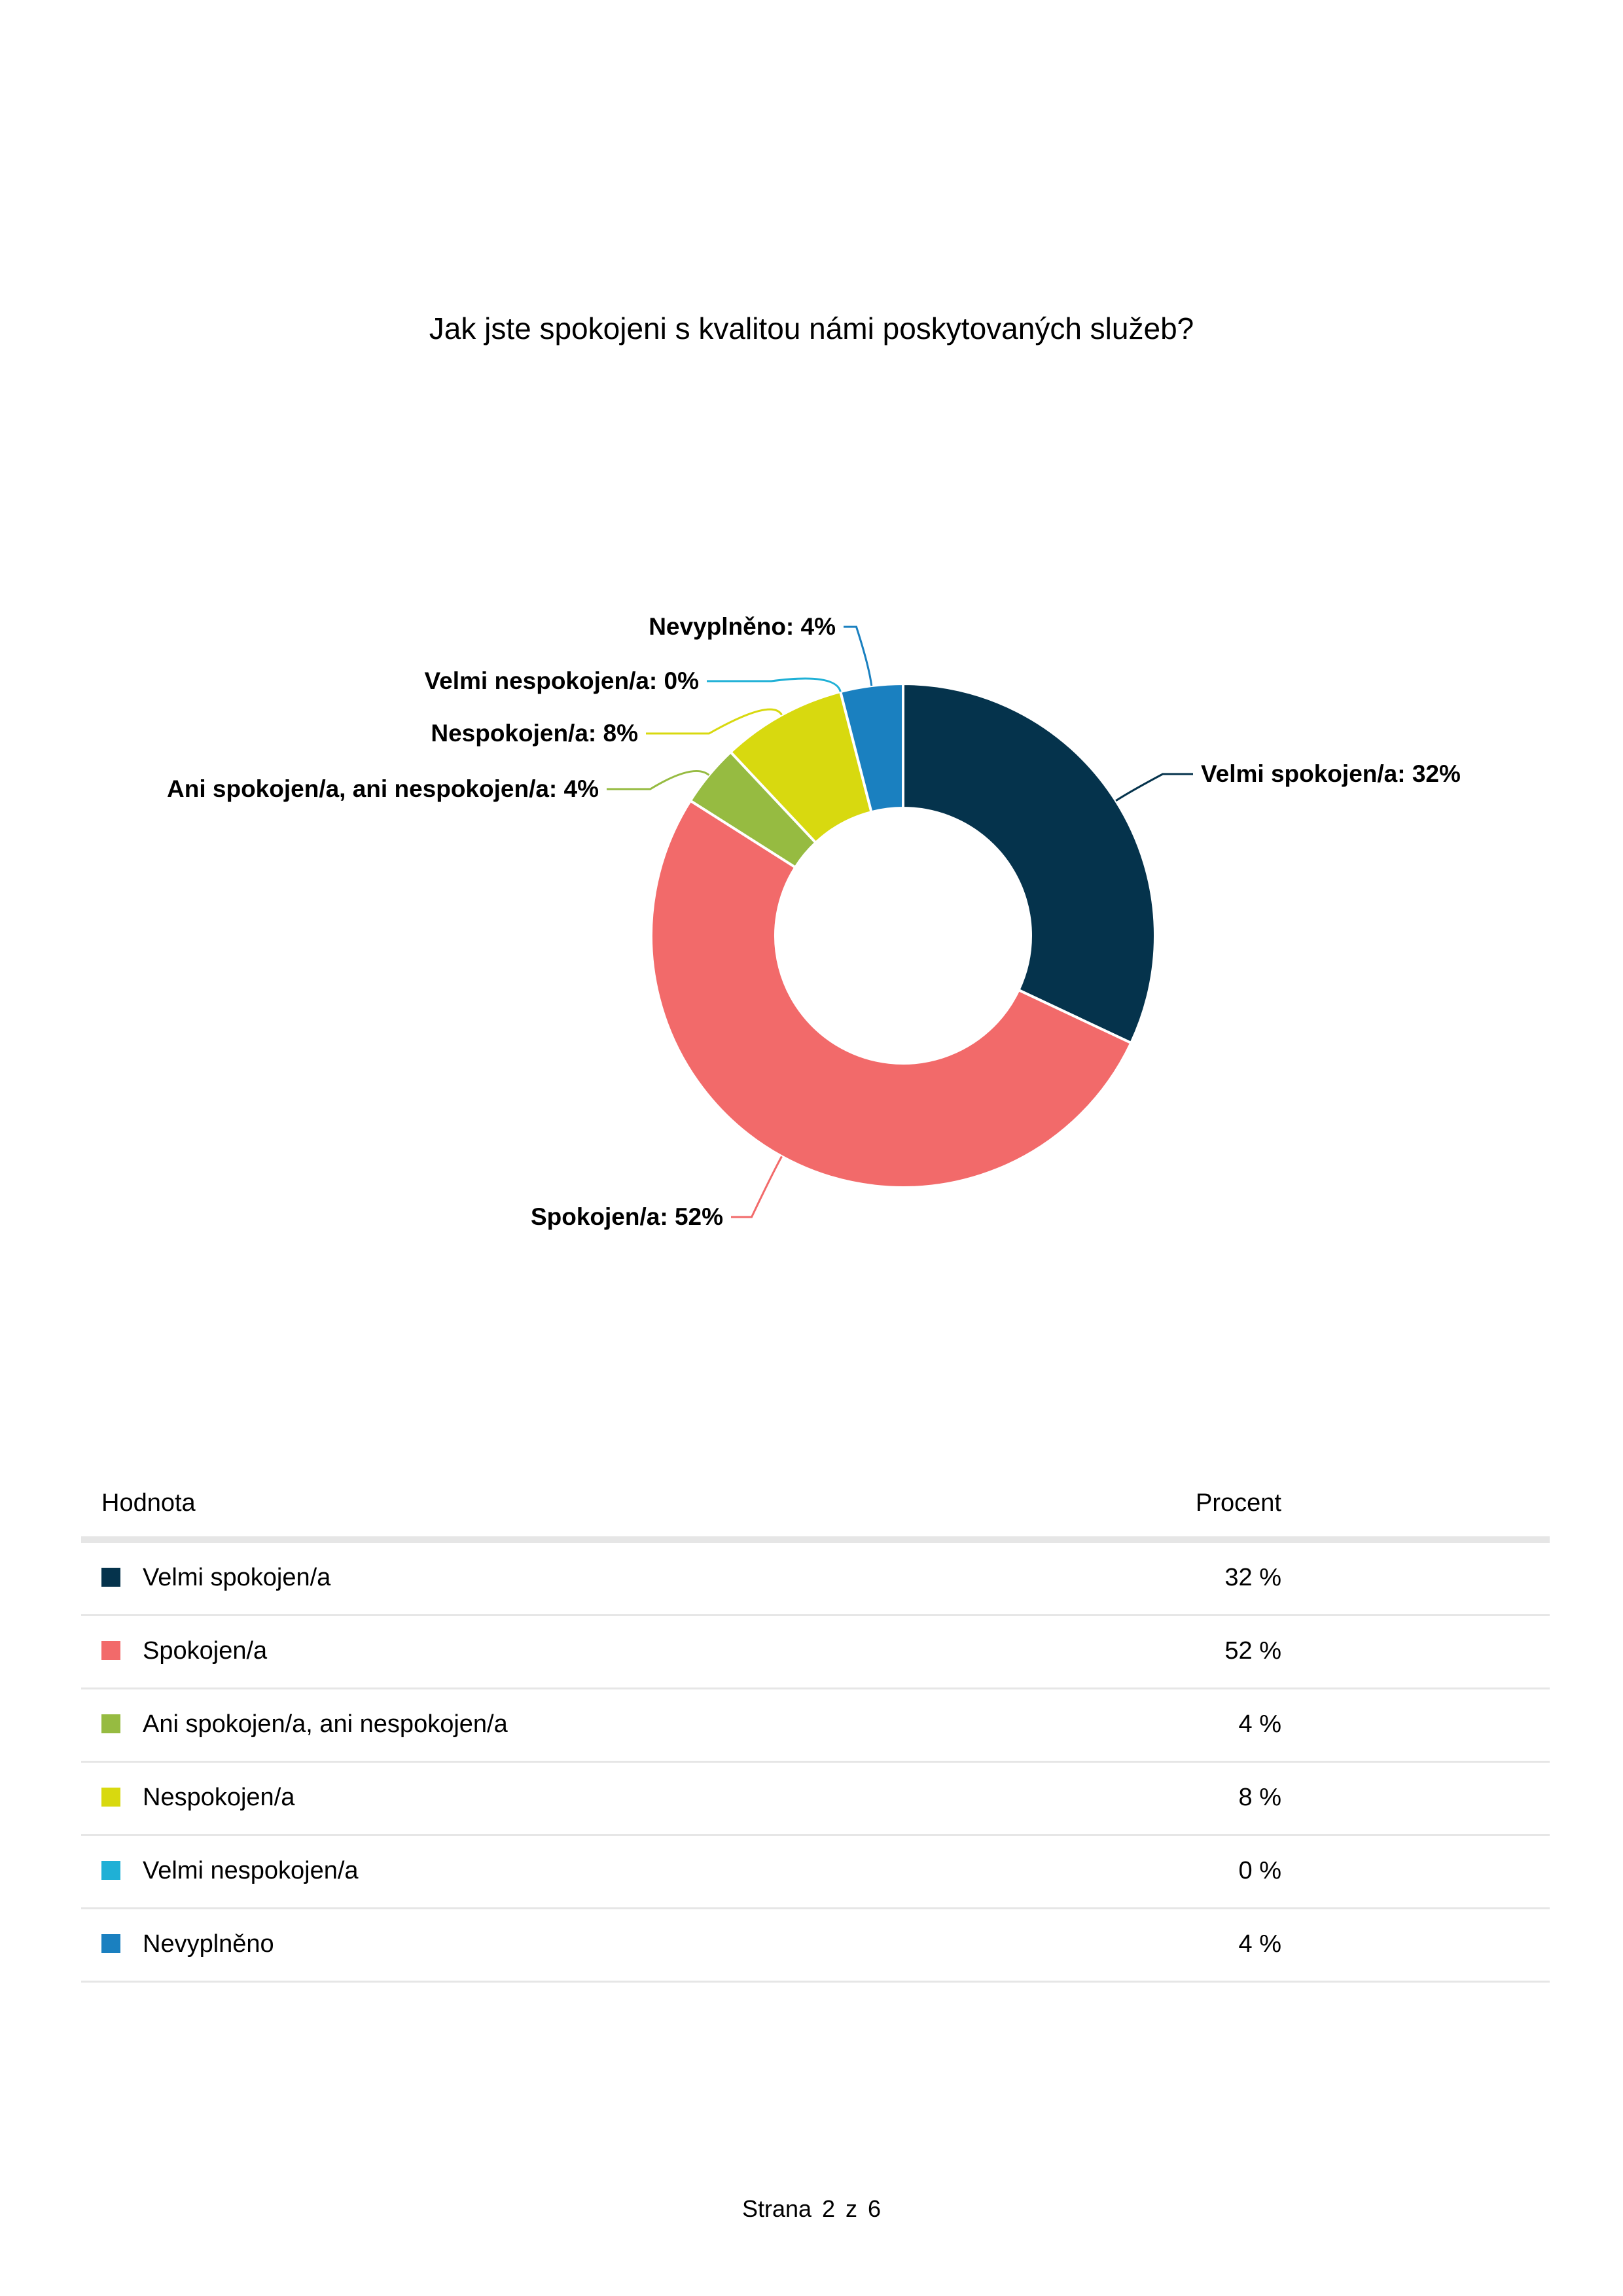 Image resolution: width=1623 pixels, height=2296 pixels. What do you see at coordinates (811, 2209) in the screenshot?
I see `page-footer: Strana 2 z 6` at bounding box center [811, 2209].